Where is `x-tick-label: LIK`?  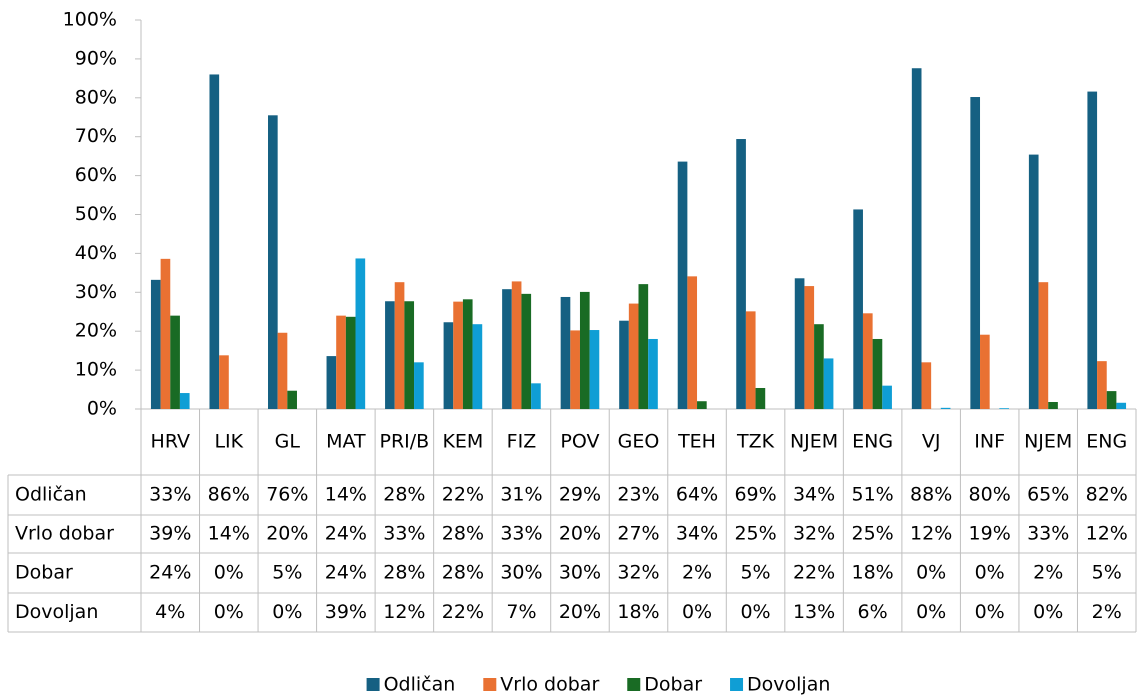
x-tick-label: LIK is located at coordinates (228, 442).